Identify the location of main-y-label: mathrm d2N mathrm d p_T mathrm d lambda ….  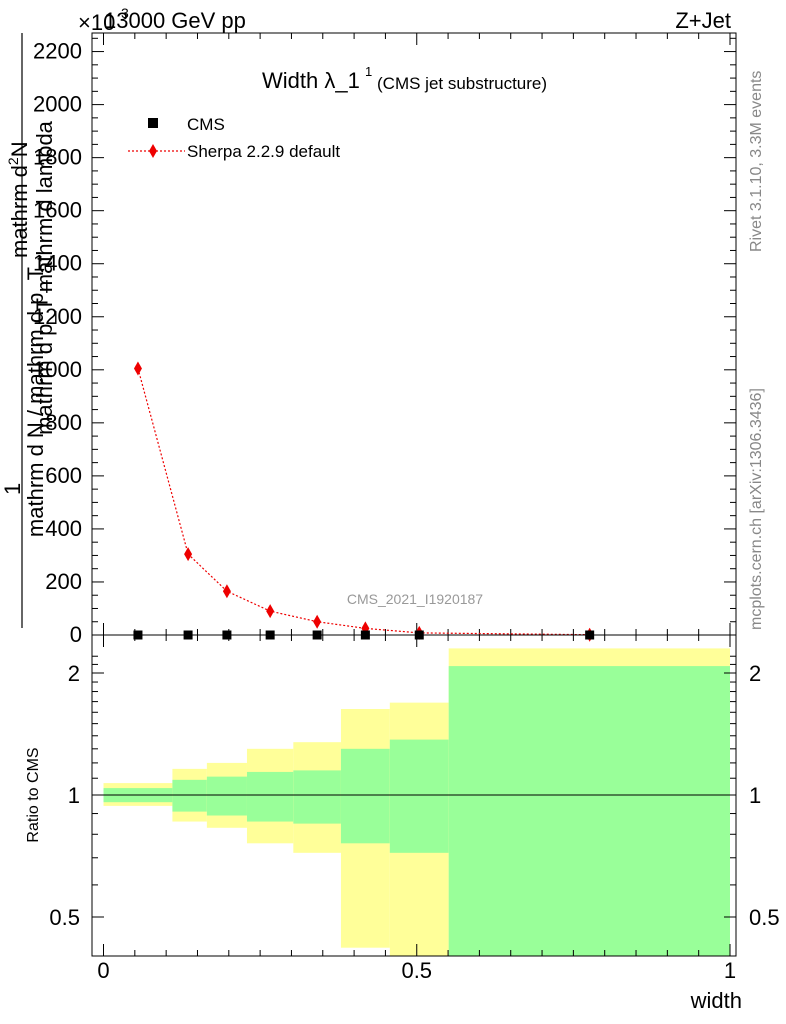
(28, 330).